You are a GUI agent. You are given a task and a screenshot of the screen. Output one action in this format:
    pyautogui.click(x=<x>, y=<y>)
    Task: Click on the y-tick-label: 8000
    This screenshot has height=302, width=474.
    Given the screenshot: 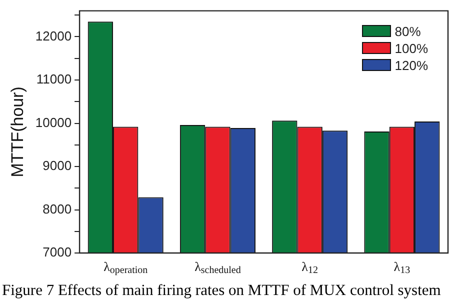 What is the action you would take?
    pyautogui.click(x=57, y=208)
    